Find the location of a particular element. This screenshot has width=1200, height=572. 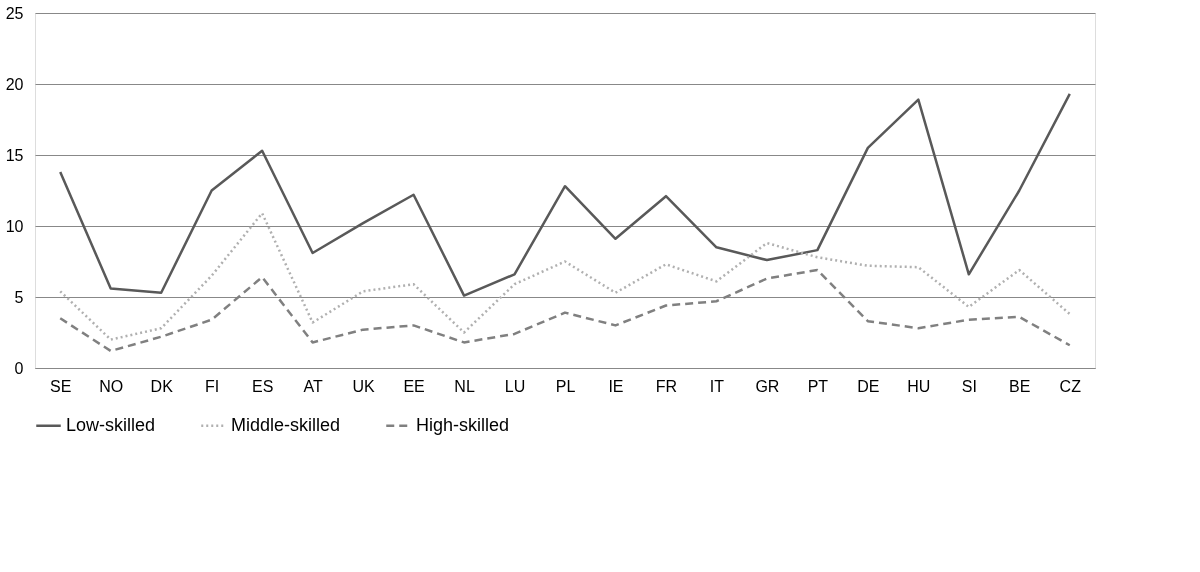

y-tick-label: 0 is located at coordinates (19, 368).